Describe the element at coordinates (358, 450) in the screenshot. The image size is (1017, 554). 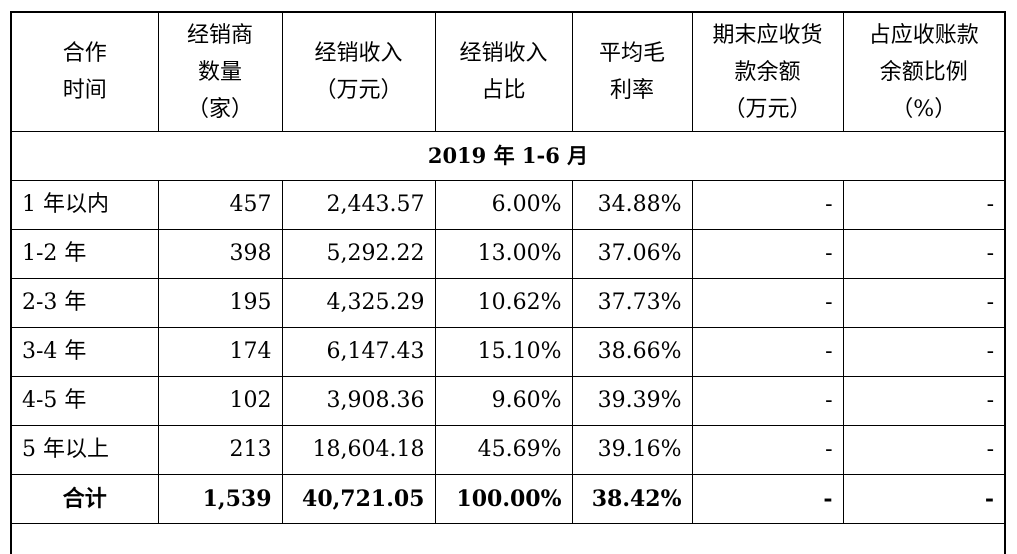
I see `cell-revenue: 18,604.18` at that location.